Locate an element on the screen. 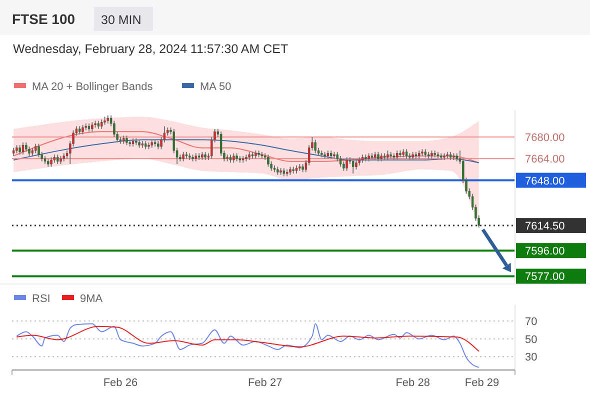 Image resolution: width=590 pixels, height=400 pixels. chart-subtitle: 30 MIN is located at coordinates (121, 20).